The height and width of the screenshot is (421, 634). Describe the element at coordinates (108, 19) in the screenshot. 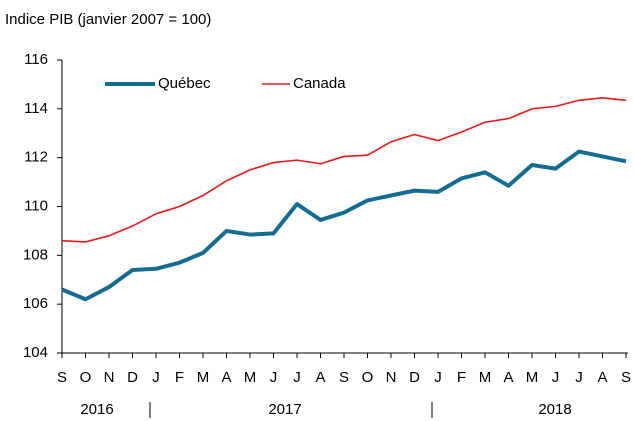

I see `chart-title: Indice PIB (janvier 2007 = 100)` at that location.